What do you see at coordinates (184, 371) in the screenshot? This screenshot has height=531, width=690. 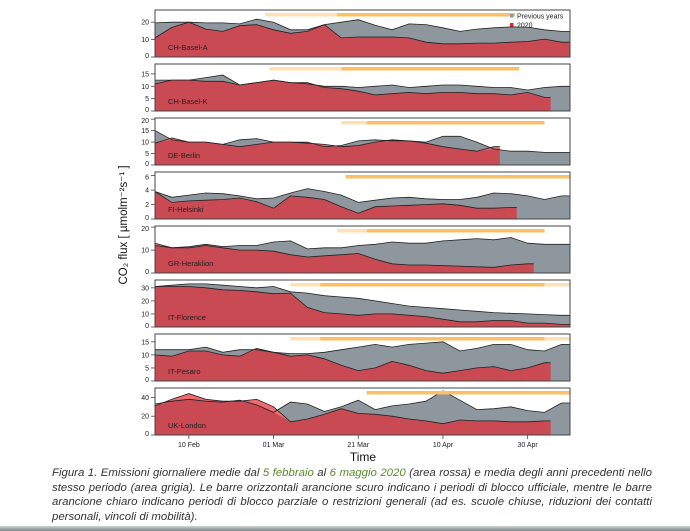 I see `site-label: IT-Pesaro` at bounding box center [184, 371].